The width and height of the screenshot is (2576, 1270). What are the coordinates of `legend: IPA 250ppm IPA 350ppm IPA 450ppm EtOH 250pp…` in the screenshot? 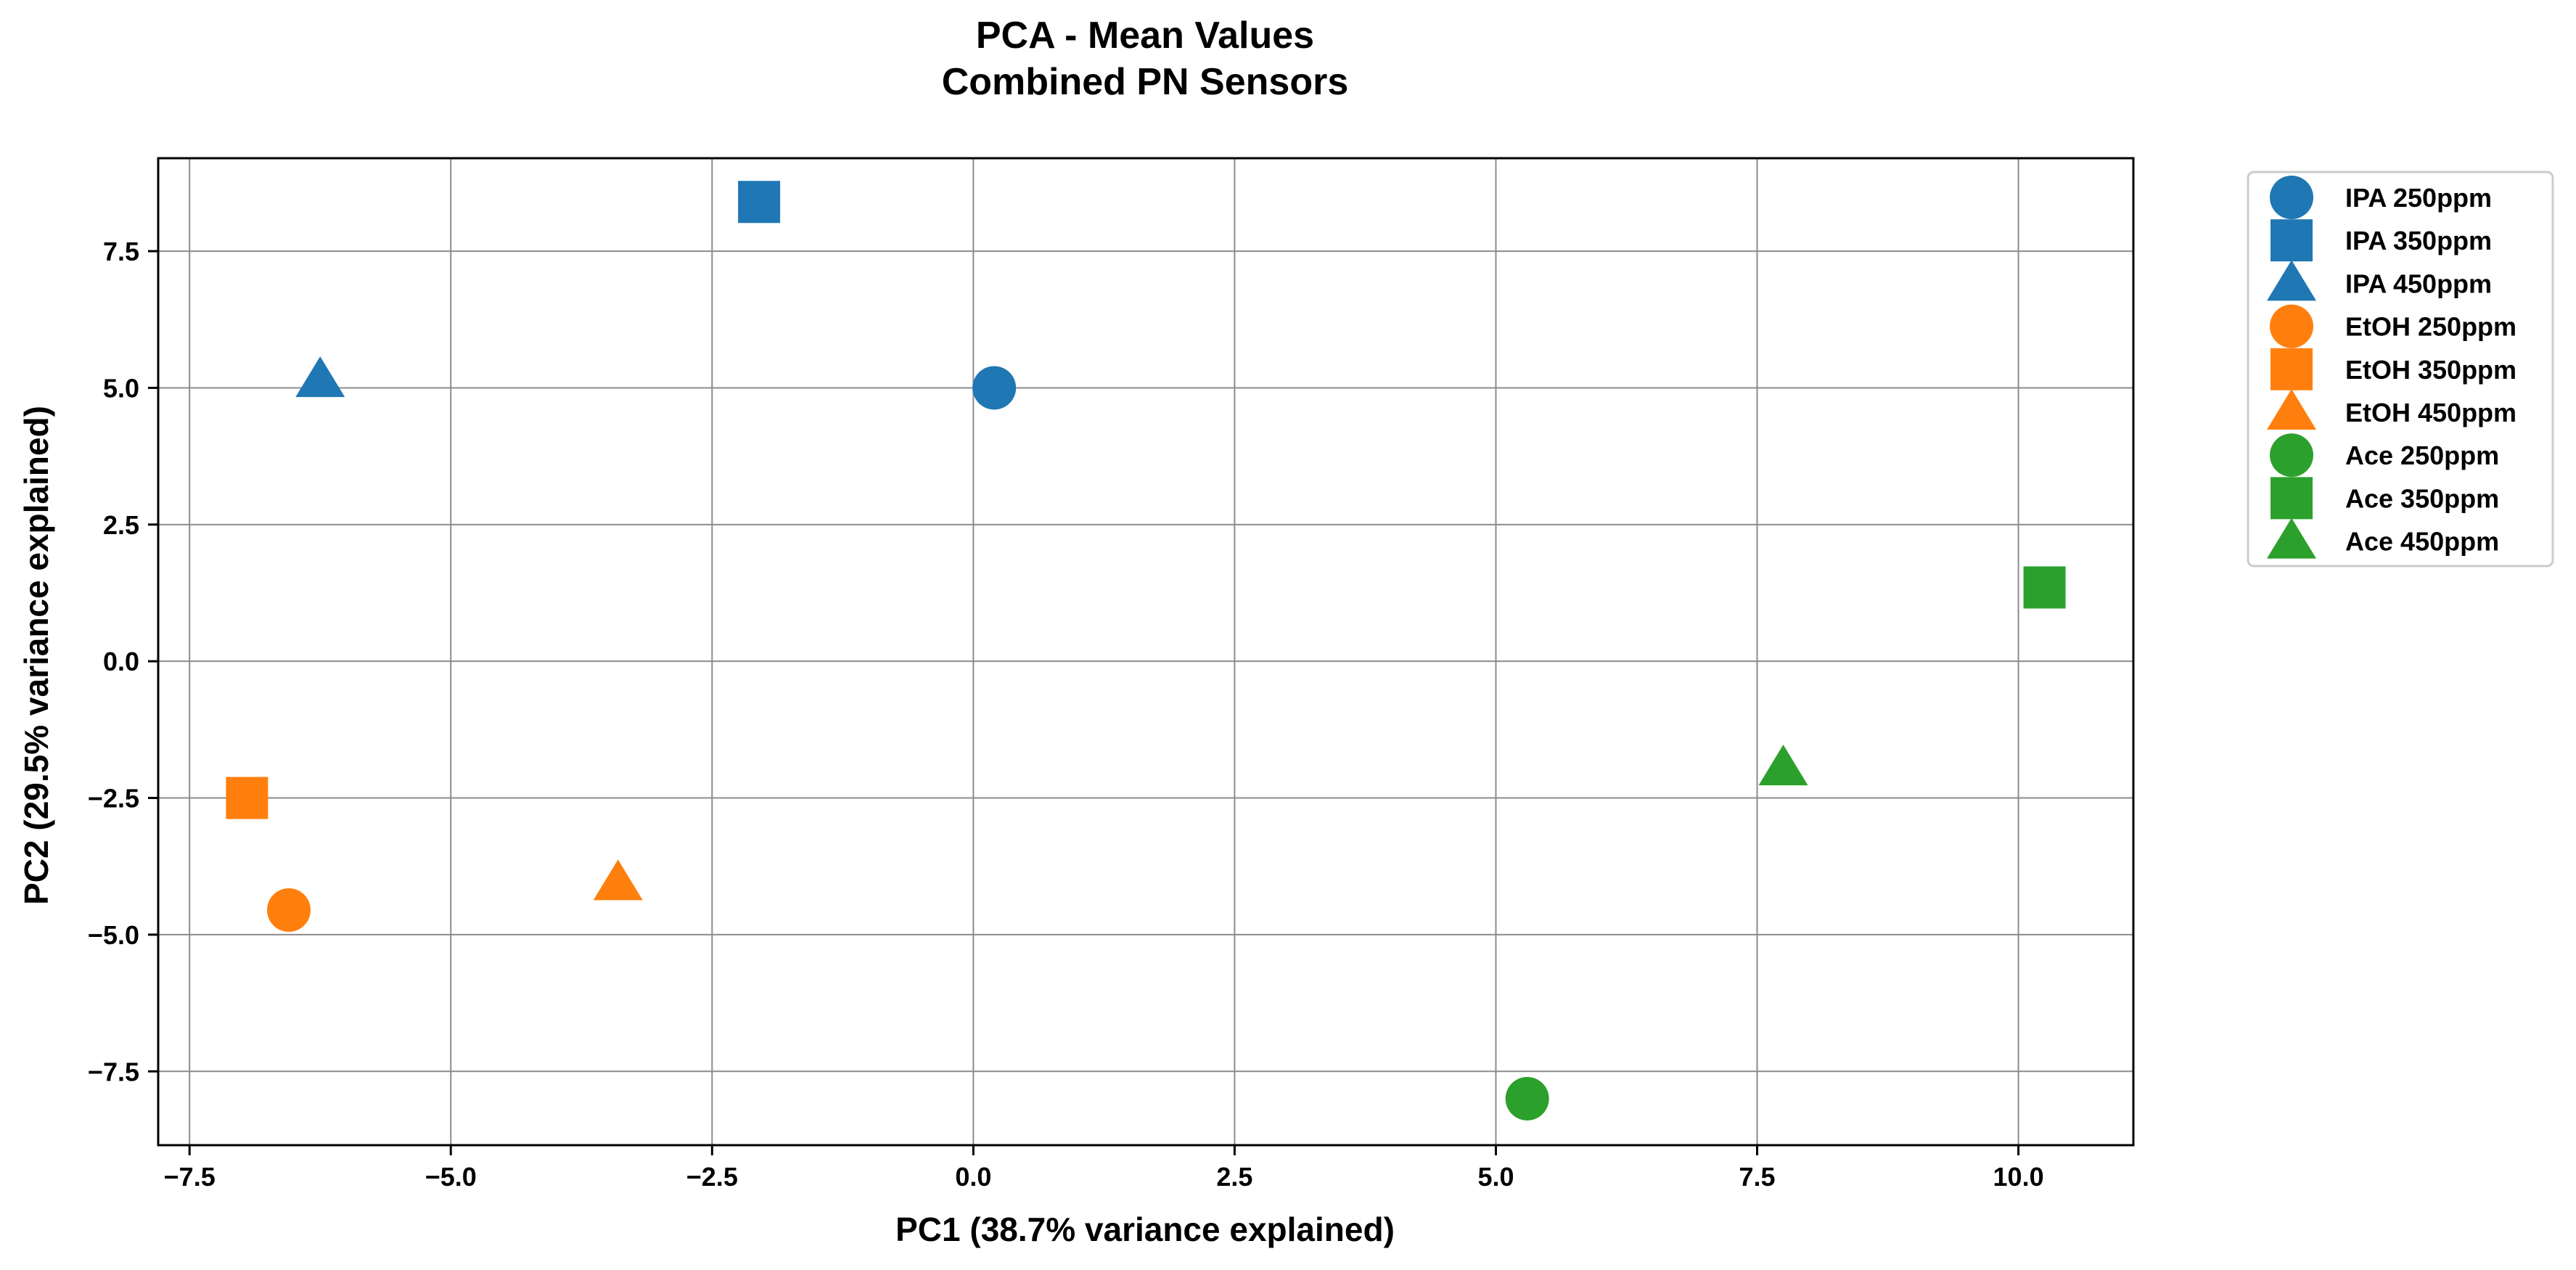 It's located at (2400, 370).